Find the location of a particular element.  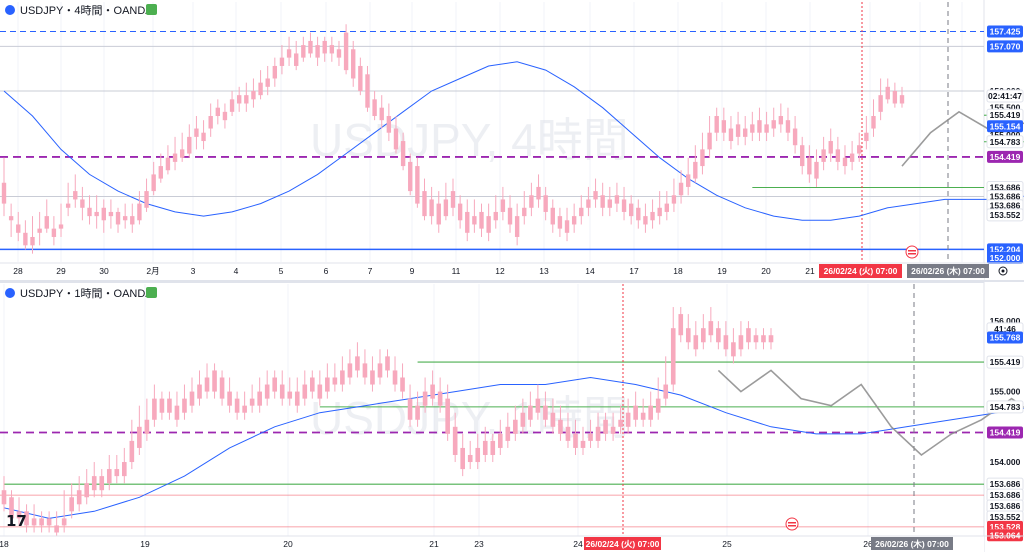

price-tag-label: 155.154 is located at coordinates (1005, 126).